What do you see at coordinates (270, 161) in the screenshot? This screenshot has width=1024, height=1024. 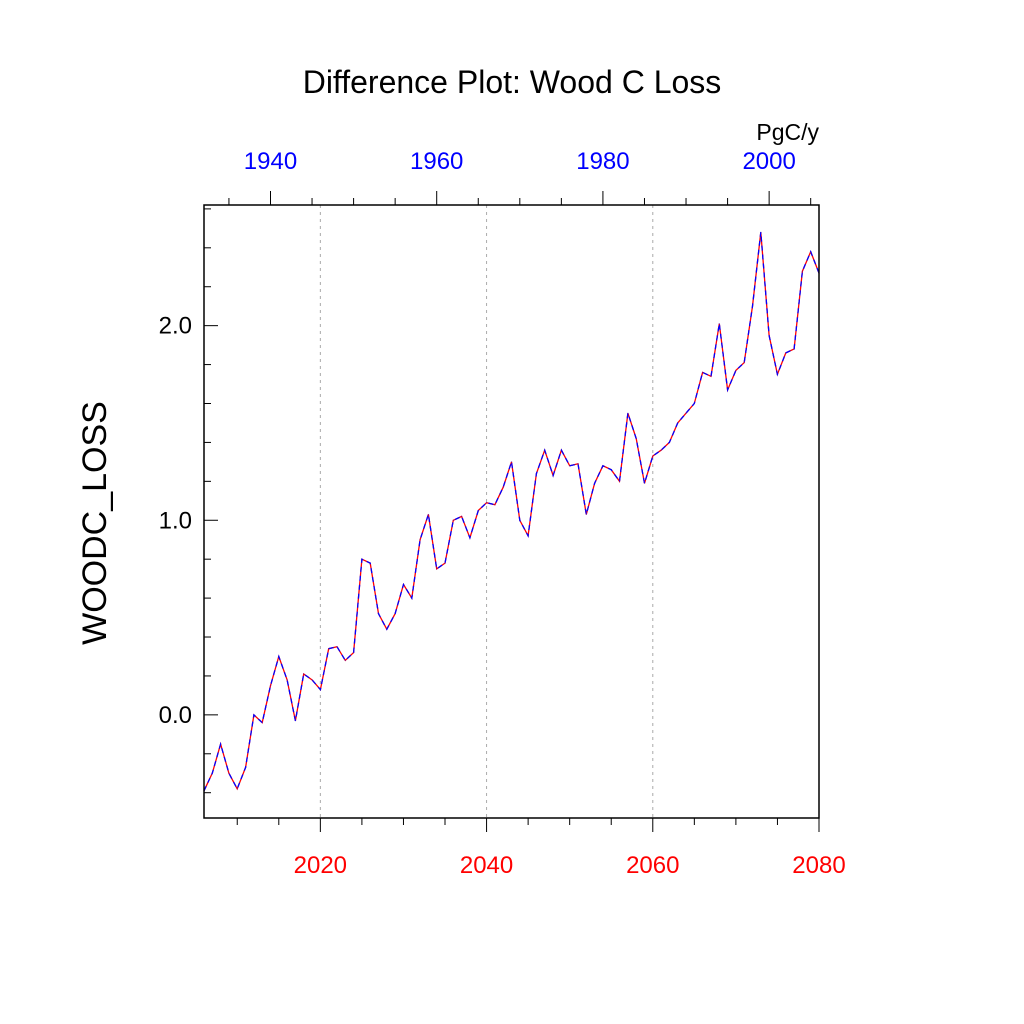 I see `top-tick-label: 1940` at bounding box center [270, 161].